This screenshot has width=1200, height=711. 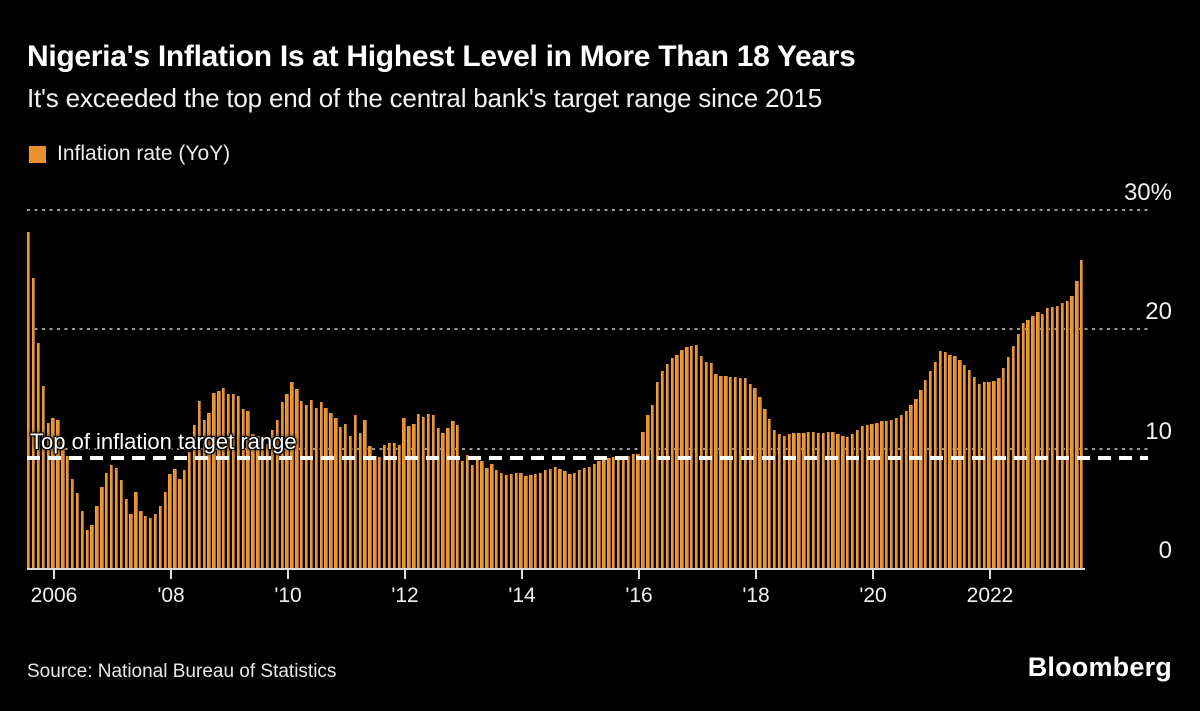 What do you see at coordinates (1158, 431) in the screenshot?
I see `y-axis-label: 10` at bounding box center [1158, 431].